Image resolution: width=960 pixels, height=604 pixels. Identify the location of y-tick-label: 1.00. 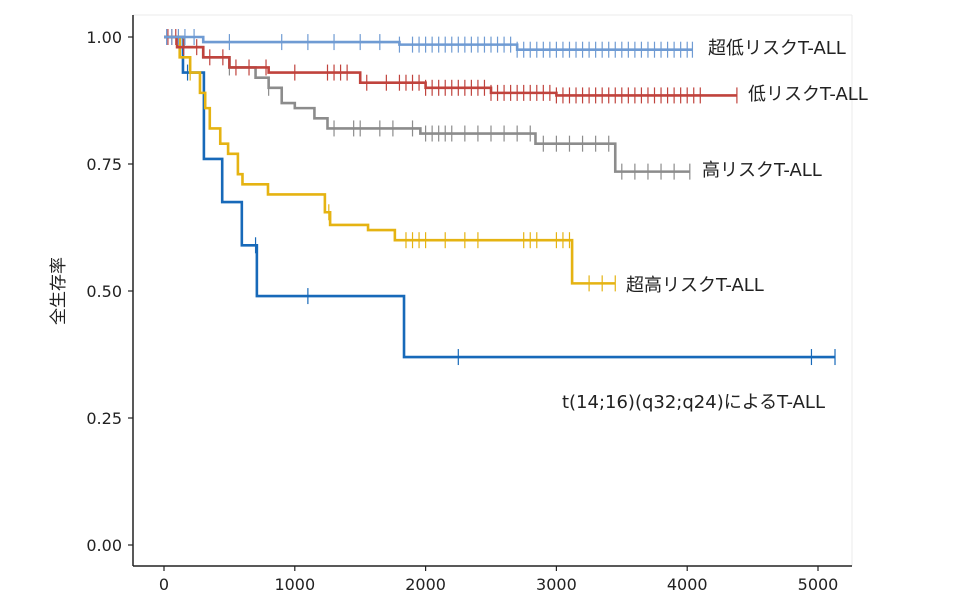
(104, 37).